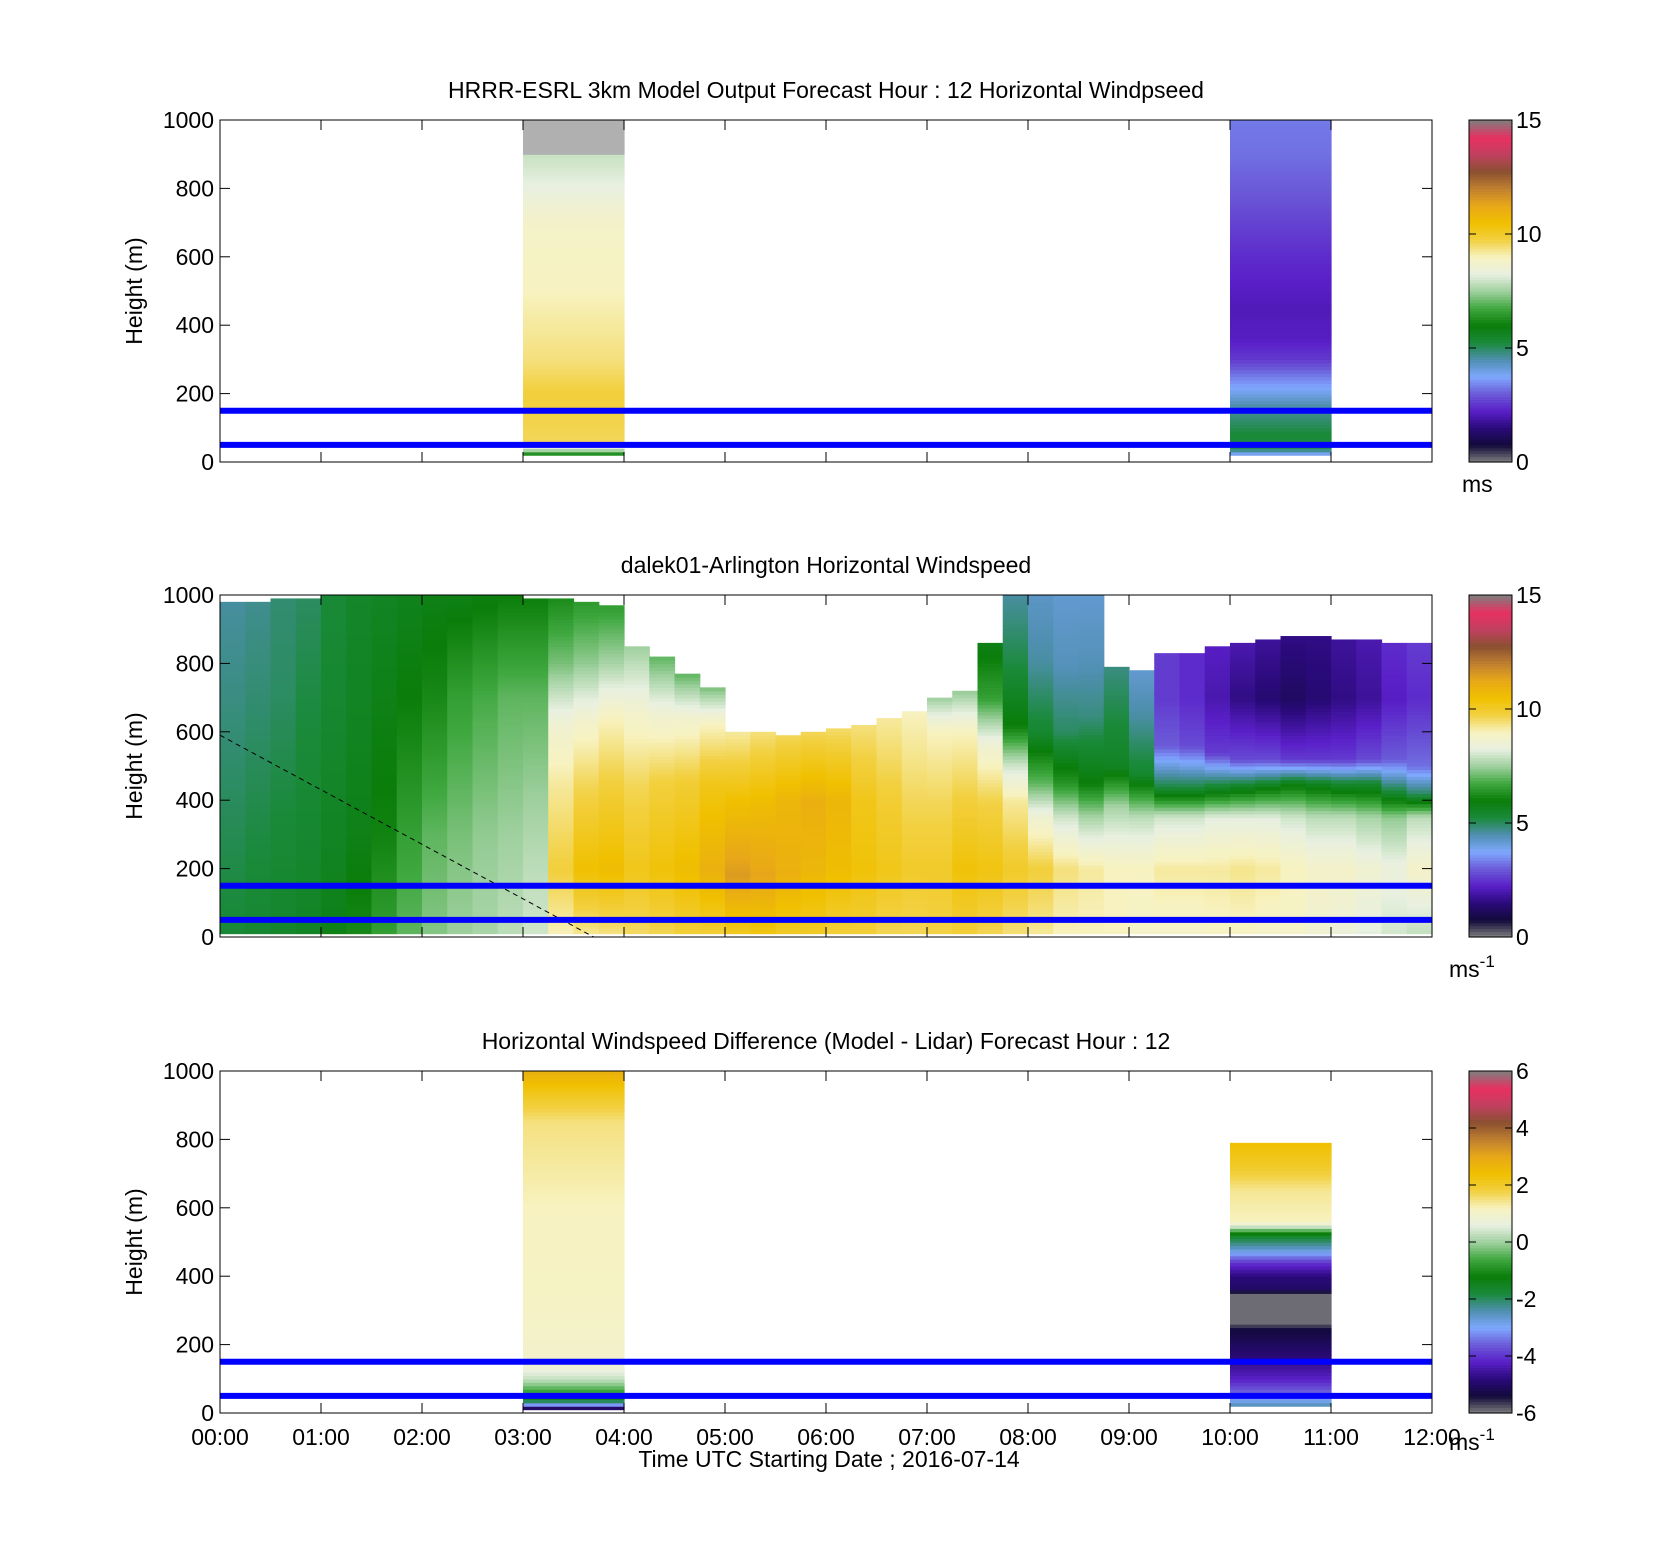 Image resolution: width=1680 pixels, height=1561 pixels. What do you see at coordinates (1477, 484) in the screenshot?
I see `colorbar-unit-label: ms` at bounding box center [1477, 484].